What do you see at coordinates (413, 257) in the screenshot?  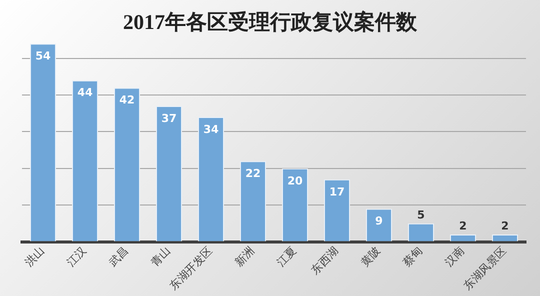 I see `x-tick-label: 蔡甸` at bounding box center [413, 257].